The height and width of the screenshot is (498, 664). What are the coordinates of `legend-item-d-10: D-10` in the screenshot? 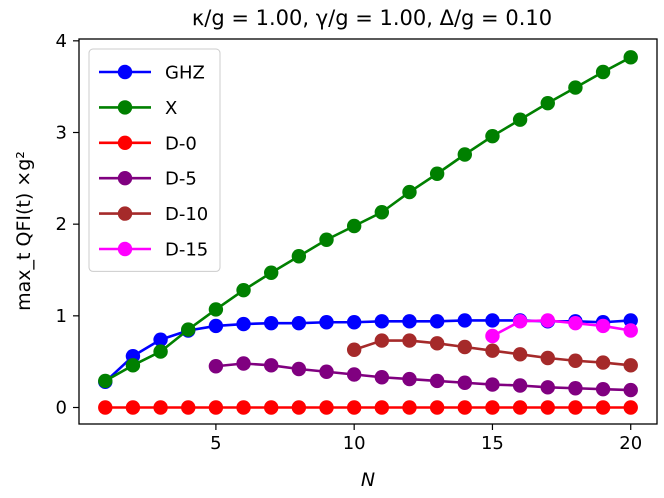 It's located at (153, 214).